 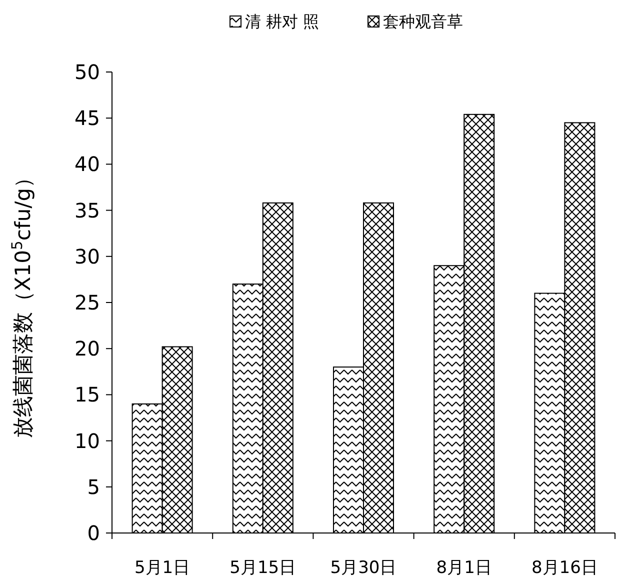 I want to click on y-tick-label: 45, so click(x=87, y=118).